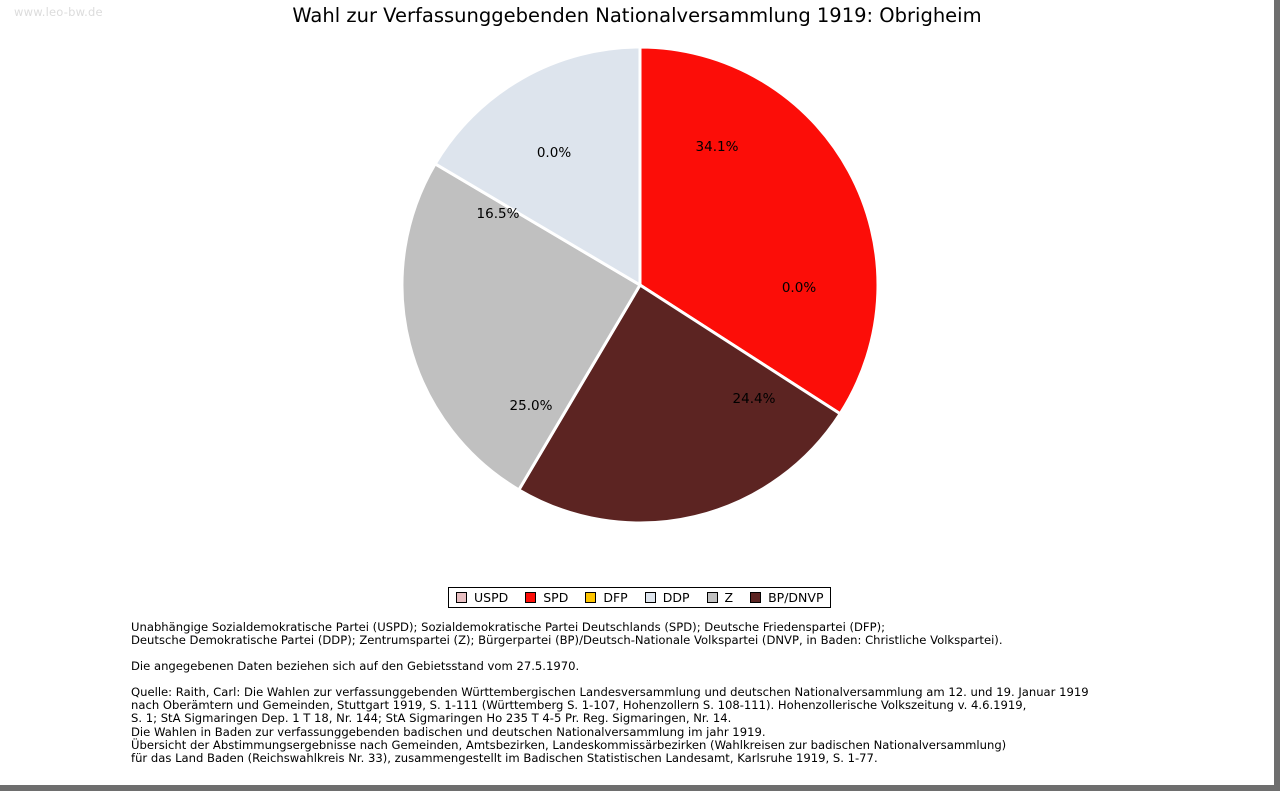 The image size is (1280, 791). Describe the element at coordinates (796, 597) in the screenshot. I see `legend-label: BP/DNVP` at that location.